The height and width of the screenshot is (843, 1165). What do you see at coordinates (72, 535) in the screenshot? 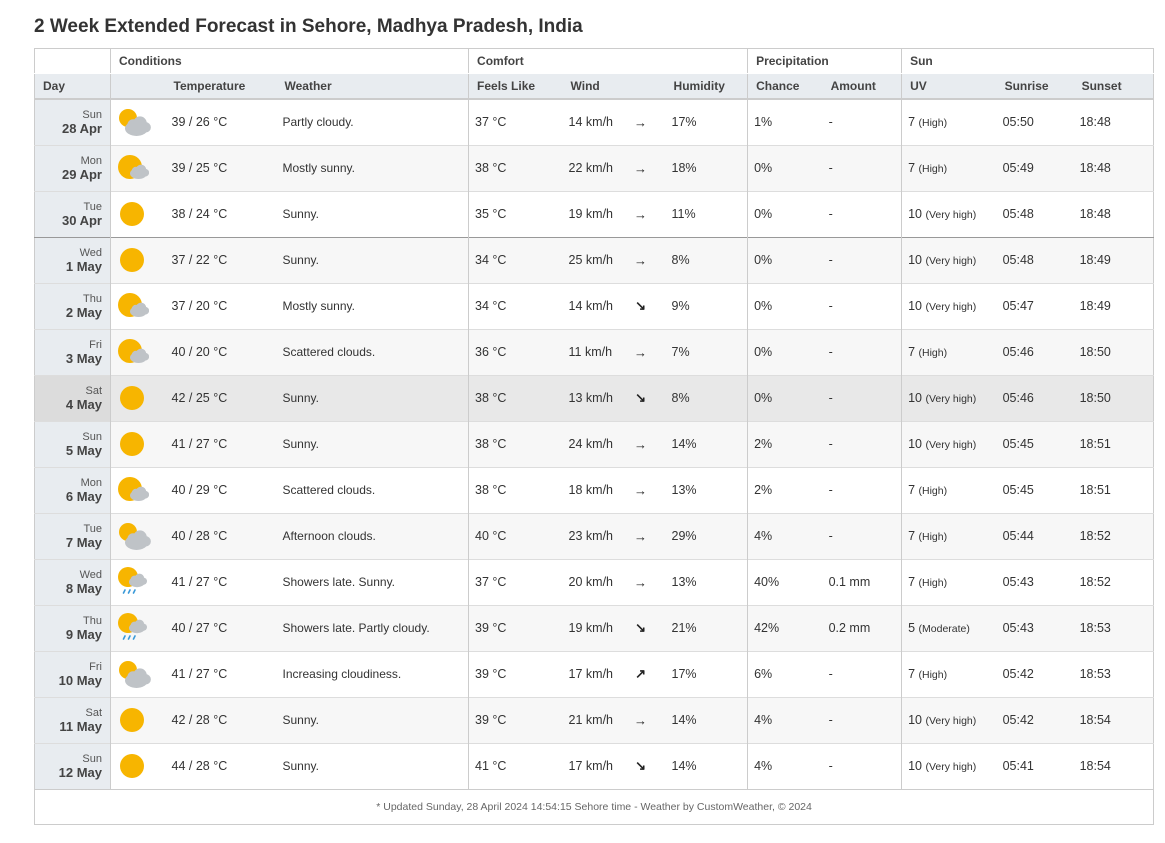
I see `day-cell: Tue 7 May` at bounding box center [72, 535].